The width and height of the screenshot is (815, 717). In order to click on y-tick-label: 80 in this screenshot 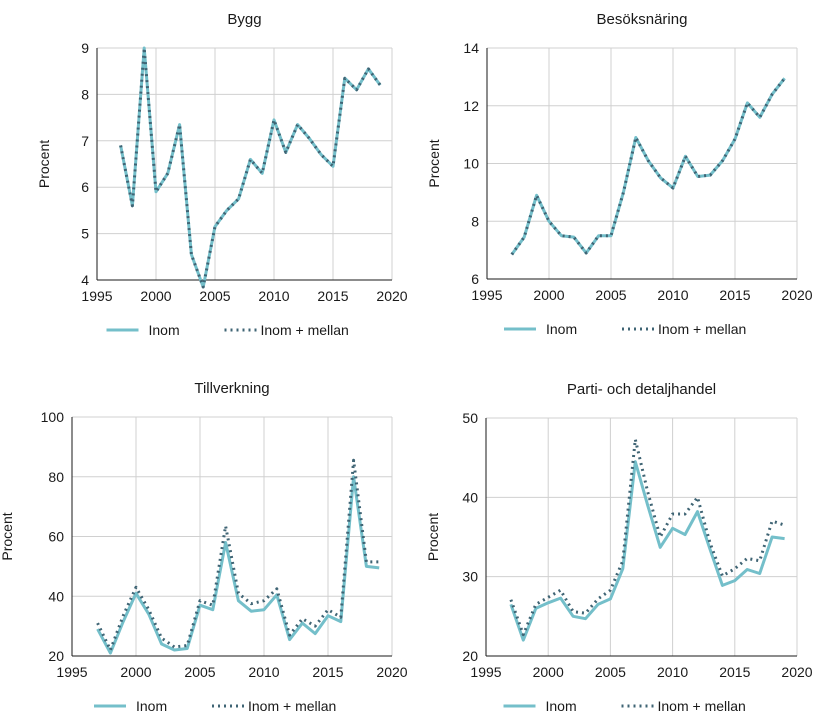, I will do `click(56, 477)`.